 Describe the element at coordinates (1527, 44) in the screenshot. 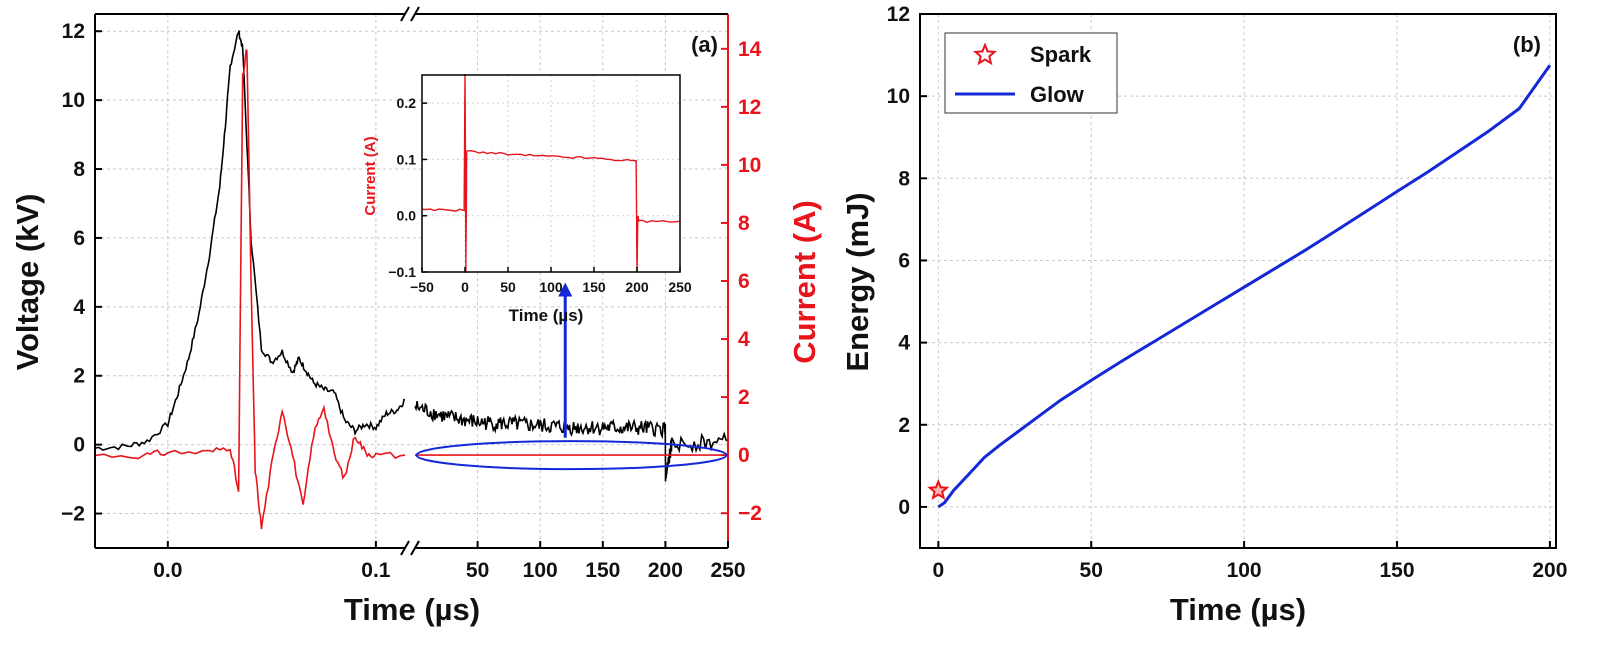

I see `panel-b-label: (b)` at that location.